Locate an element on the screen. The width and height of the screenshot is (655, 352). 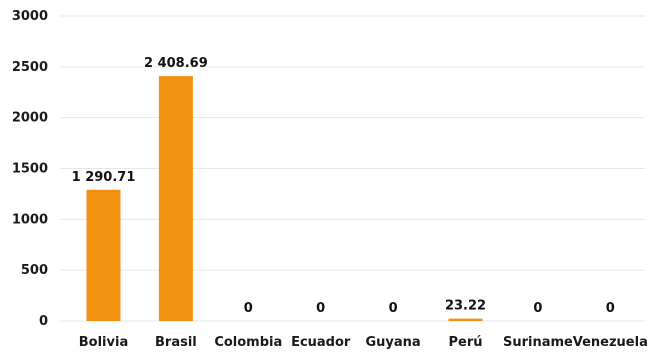
y-tick-label: 0 is located at coordinates (43, 321).